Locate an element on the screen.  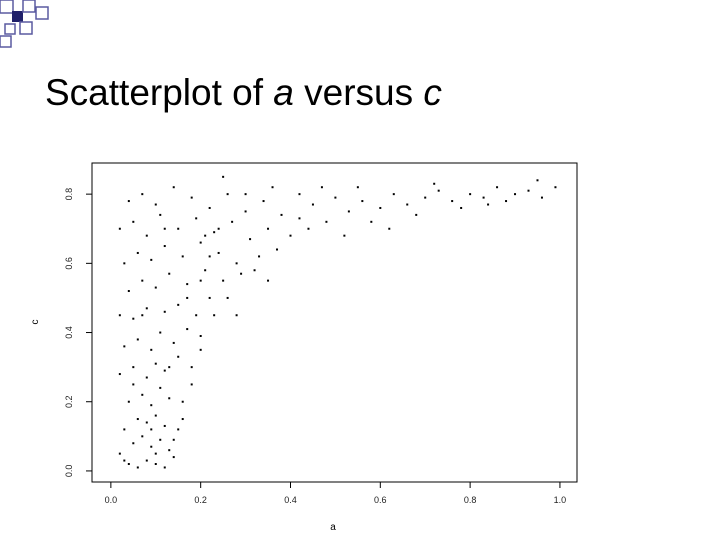
x-axis-label: a is located at coordinates (333, 527).